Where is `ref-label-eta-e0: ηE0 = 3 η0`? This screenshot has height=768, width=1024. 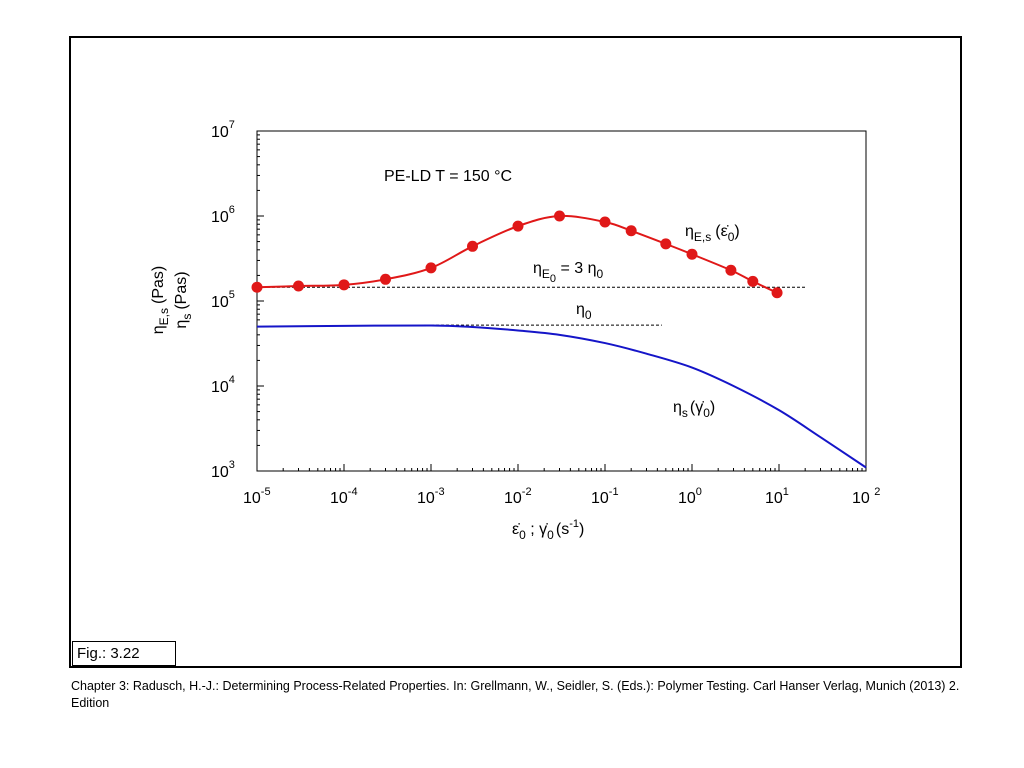 ref-label-eta-e0: ηE0 = 3 η0 is located at coordinates (568, 272).